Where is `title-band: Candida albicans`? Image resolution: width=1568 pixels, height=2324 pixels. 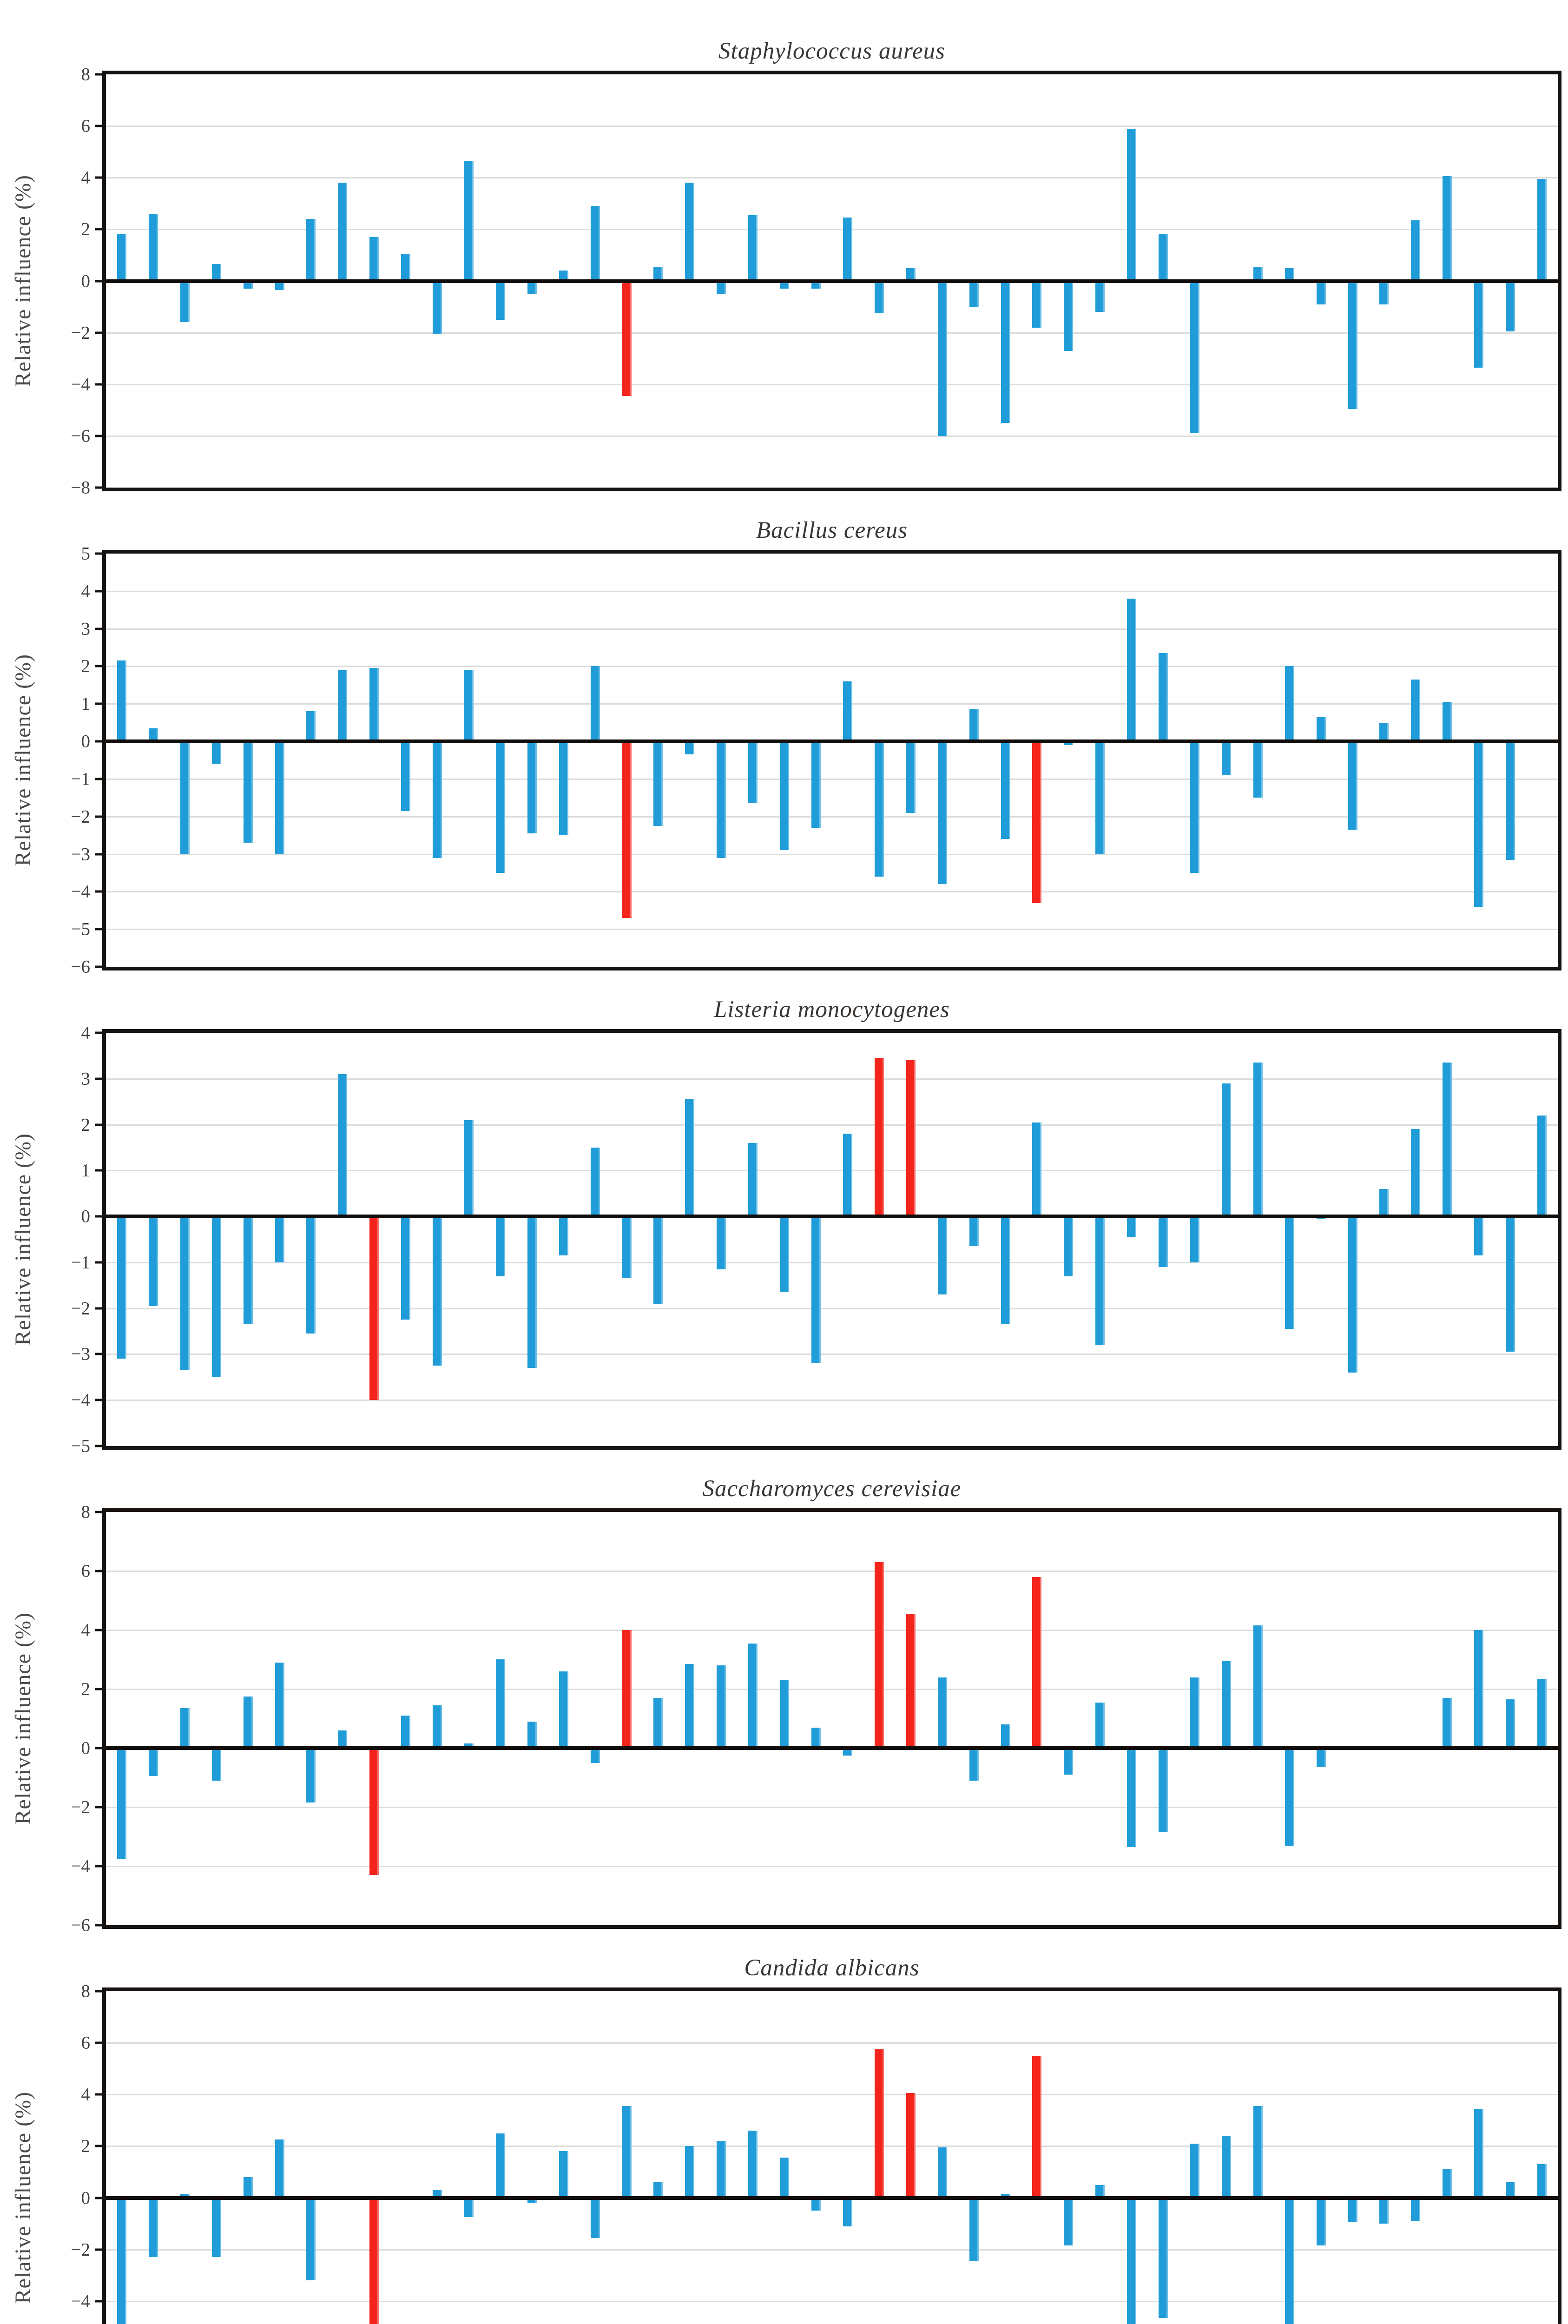 title-band: Candida albicans is located at coordinates (832, 1958).